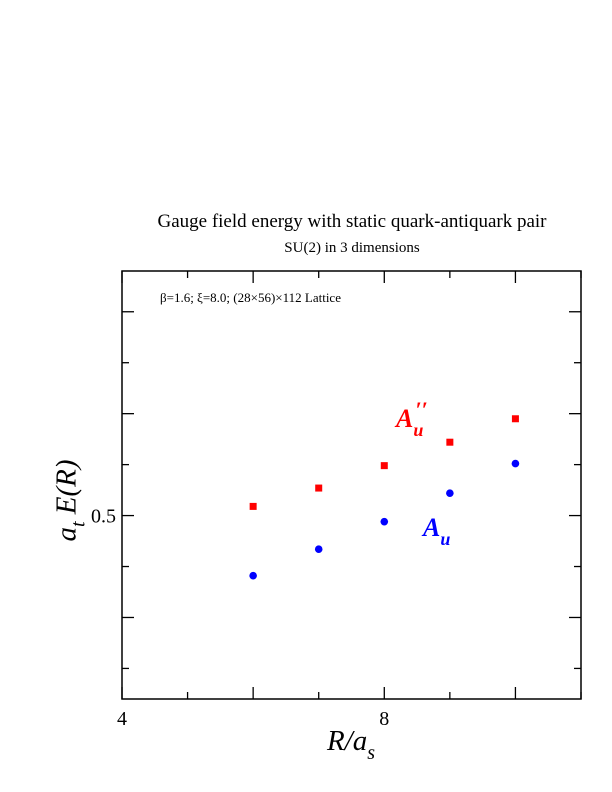  I want to click on x-tick-label: 4, so click(122, 719).